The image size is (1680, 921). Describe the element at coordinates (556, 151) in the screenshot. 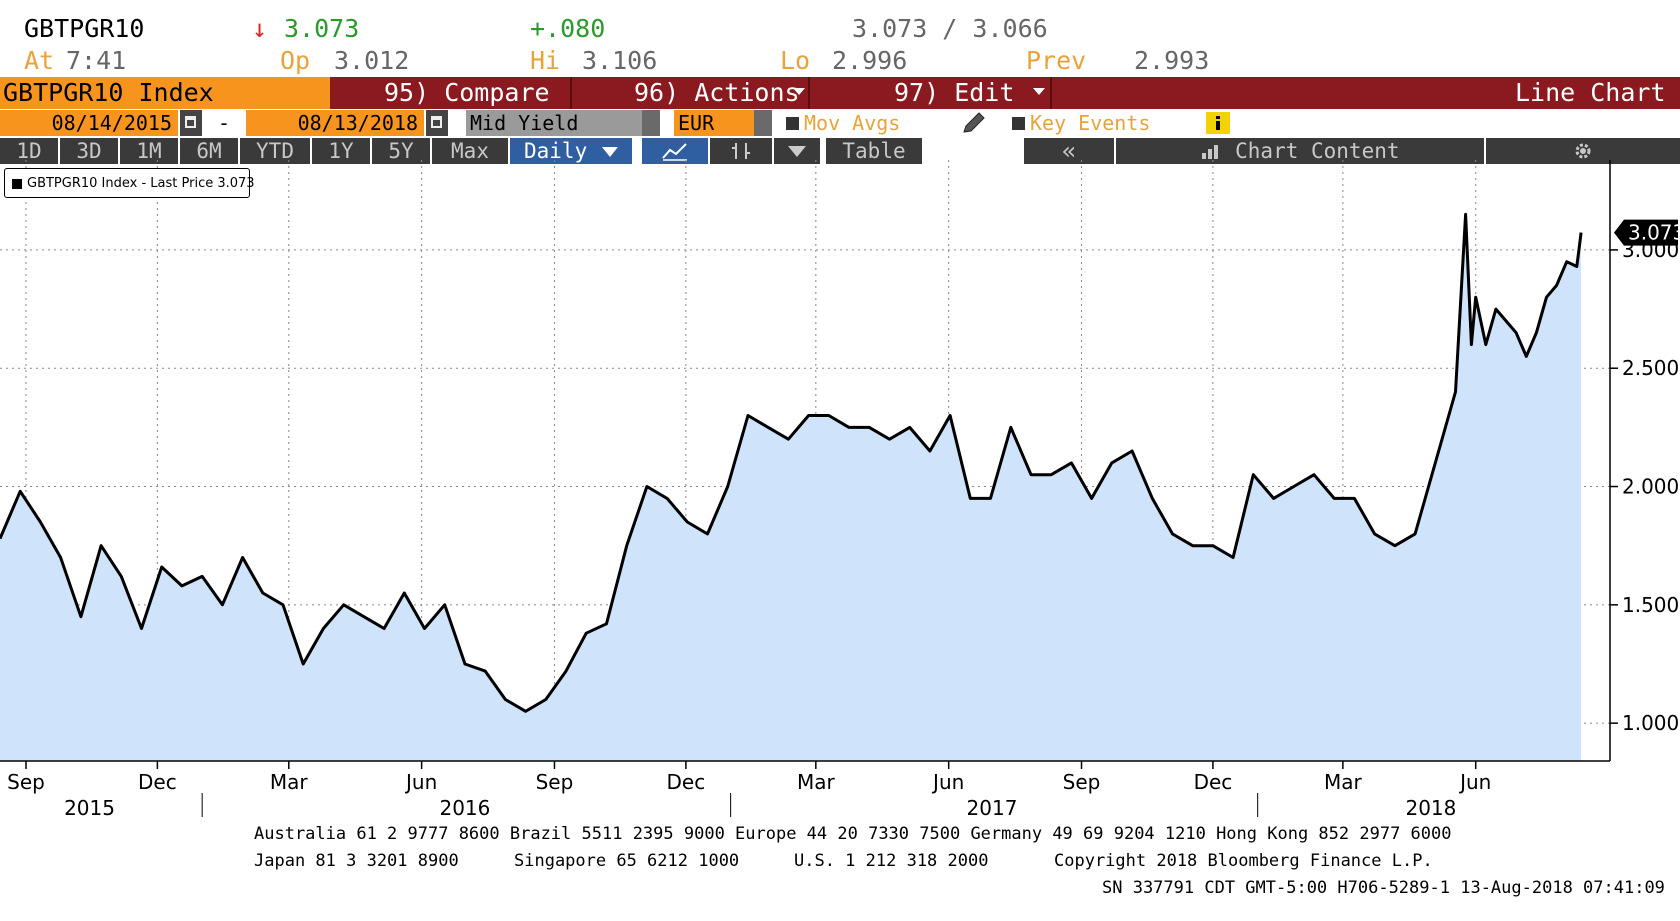

I see `frequency-label: Daily` at that location.